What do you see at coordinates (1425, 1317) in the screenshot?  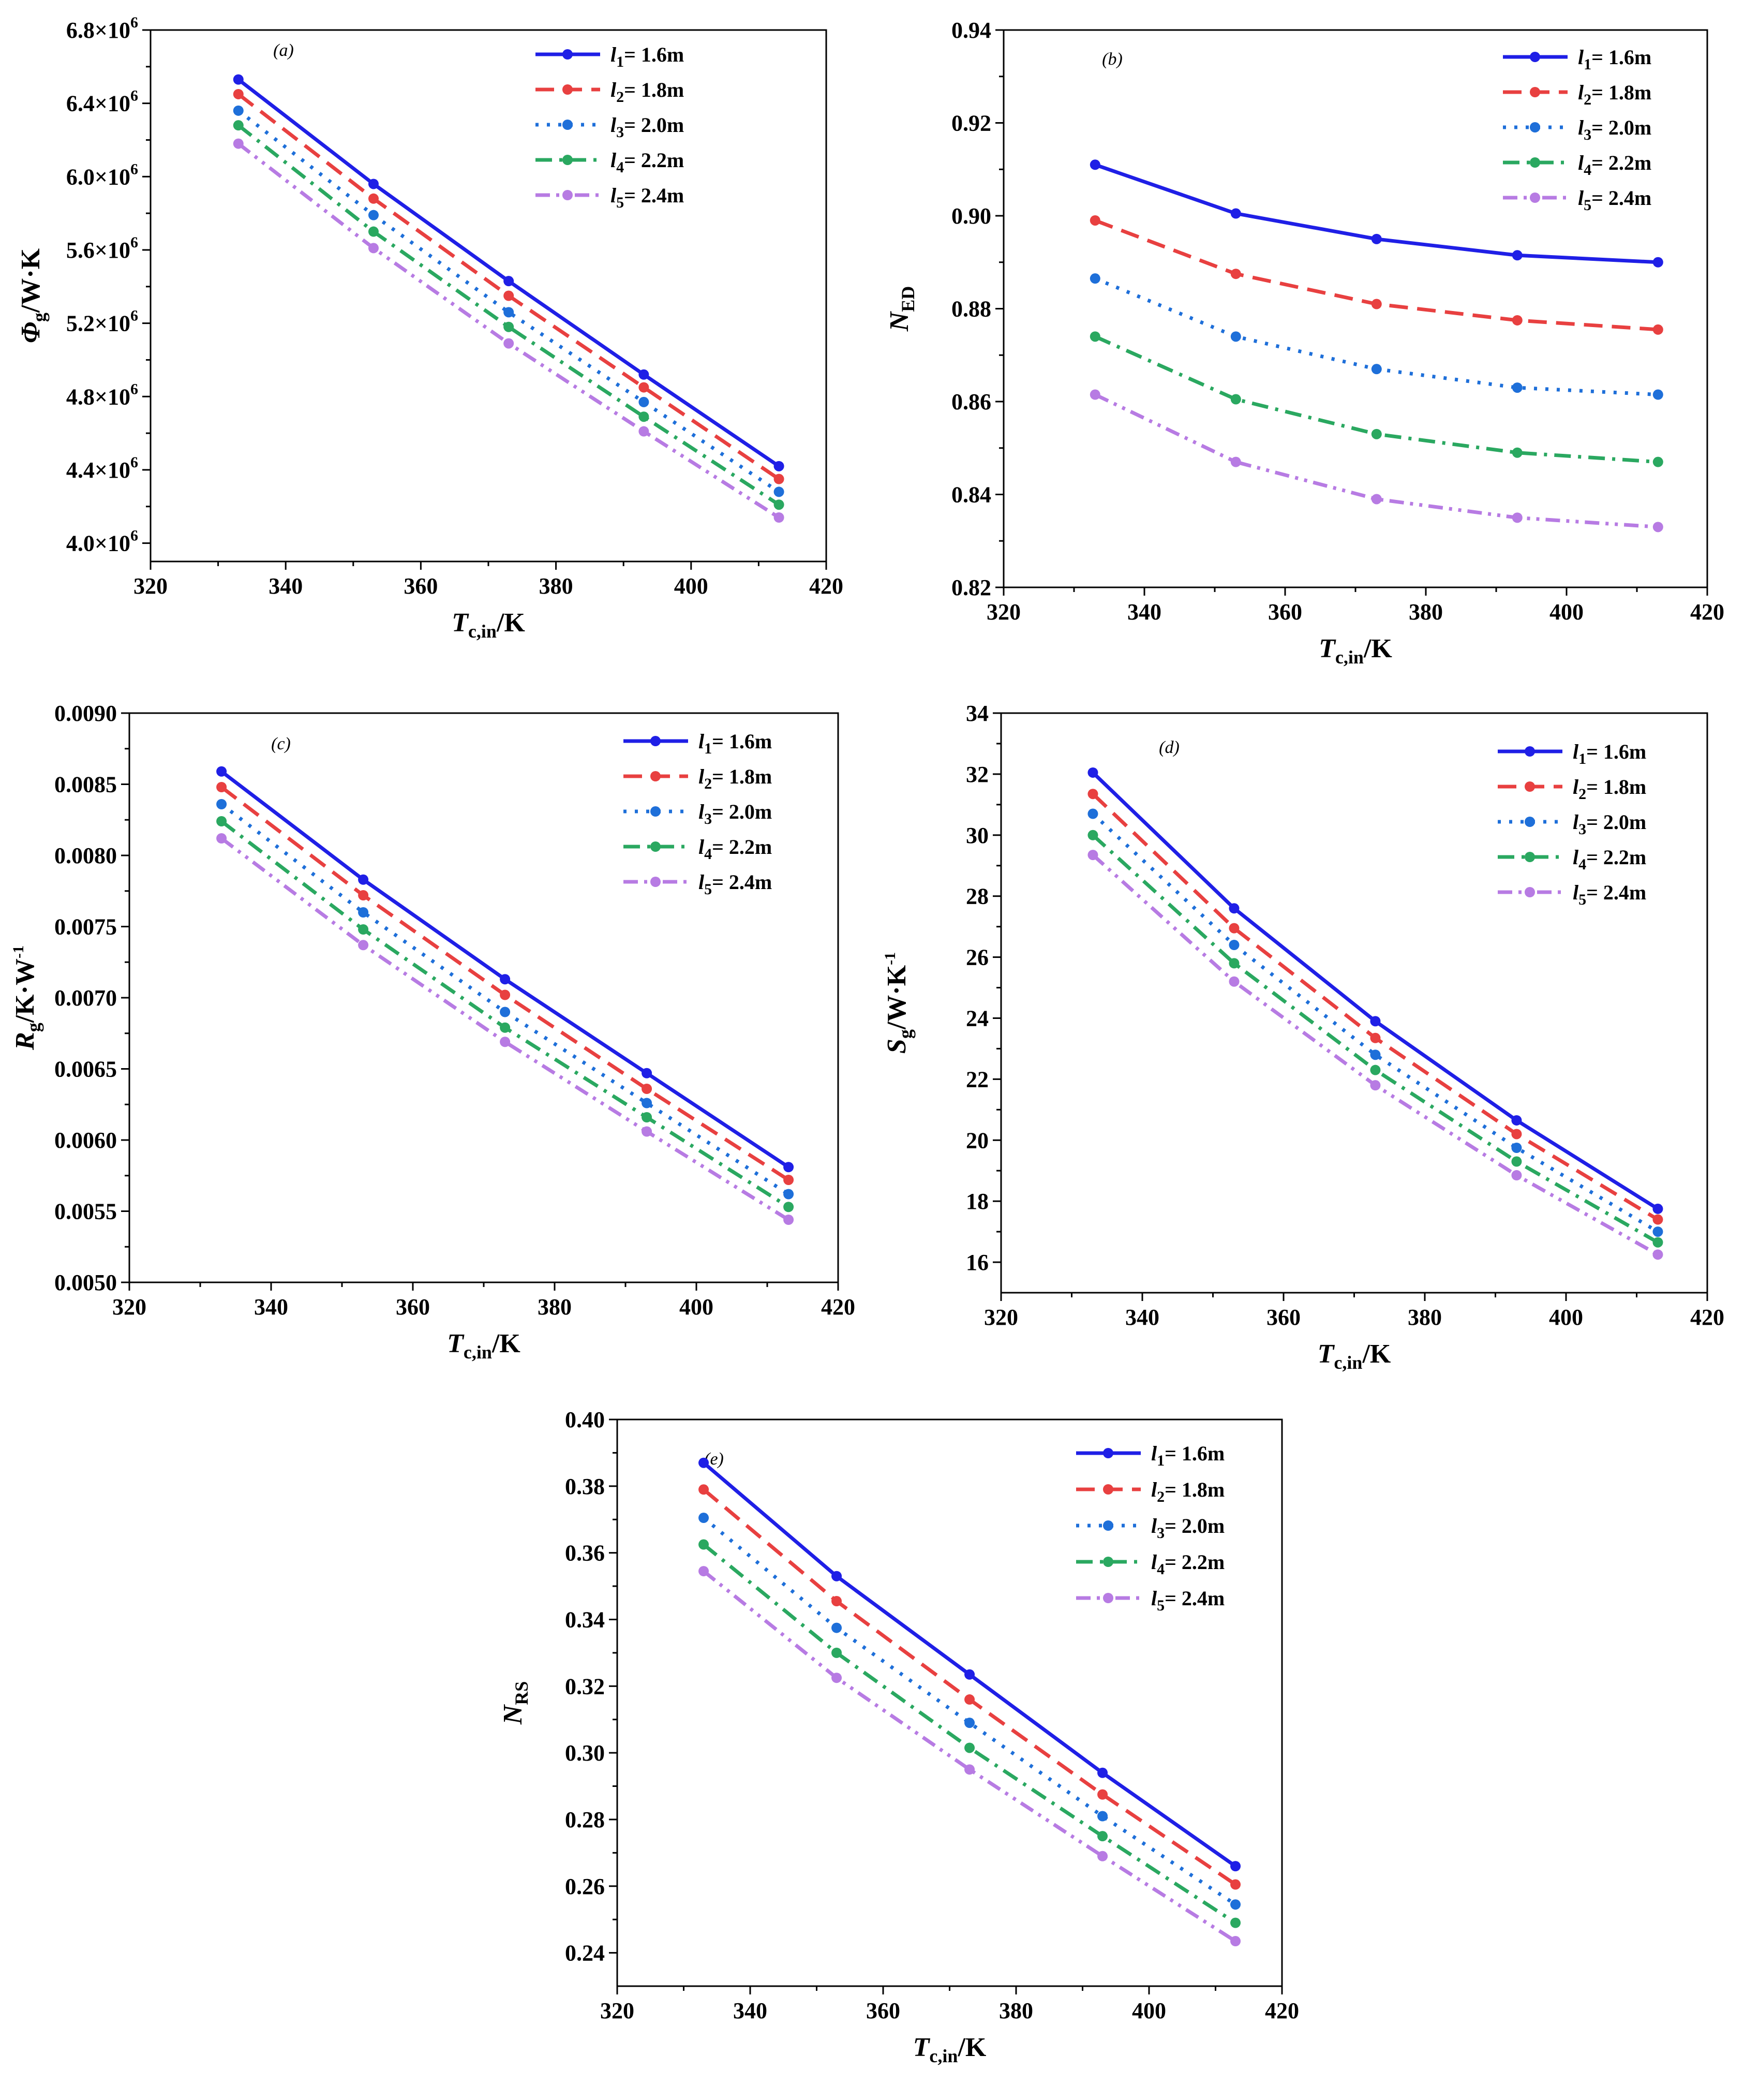 I see `x-tick-label: 380` at bounding box center [1425, 1317].